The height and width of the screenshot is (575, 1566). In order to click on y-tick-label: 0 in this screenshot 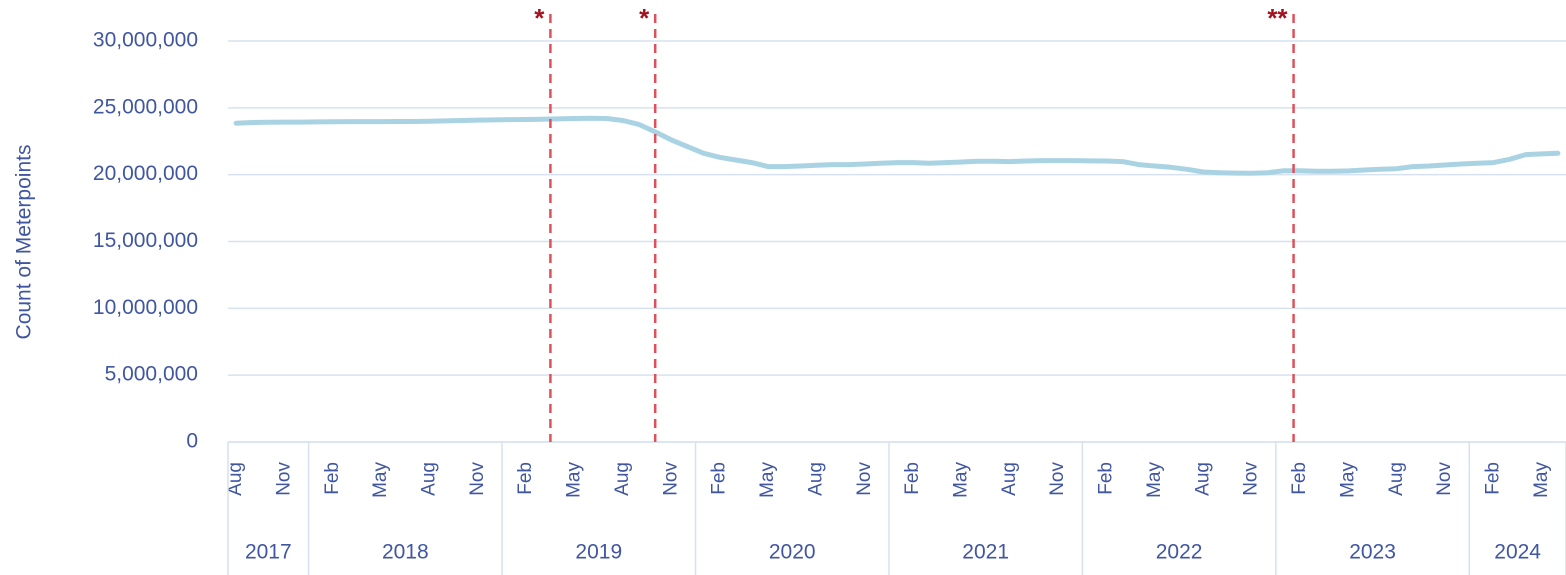, I will do `click(192, 441)`.